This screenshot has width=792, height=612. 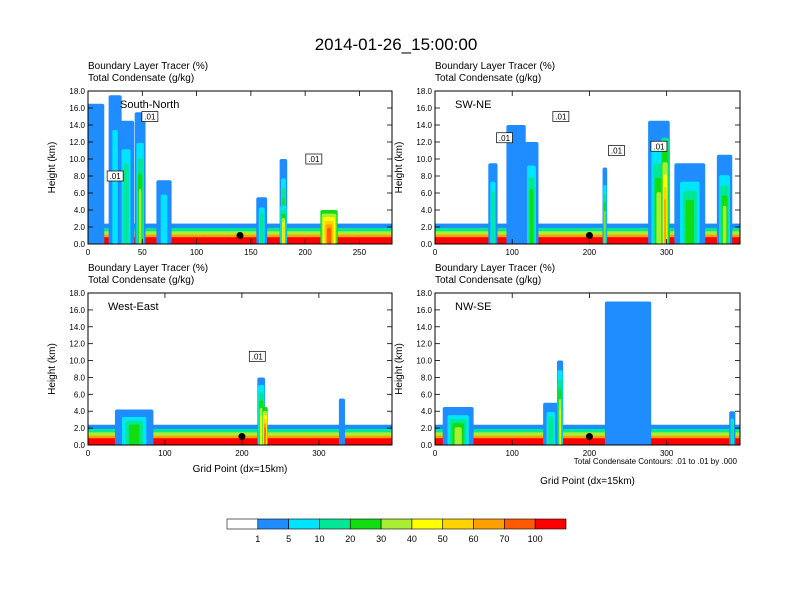 What do you see at coordinates (142, 252) in the screenshot?
I see `x-tick-label: 50` at bounding box center [142, 252].